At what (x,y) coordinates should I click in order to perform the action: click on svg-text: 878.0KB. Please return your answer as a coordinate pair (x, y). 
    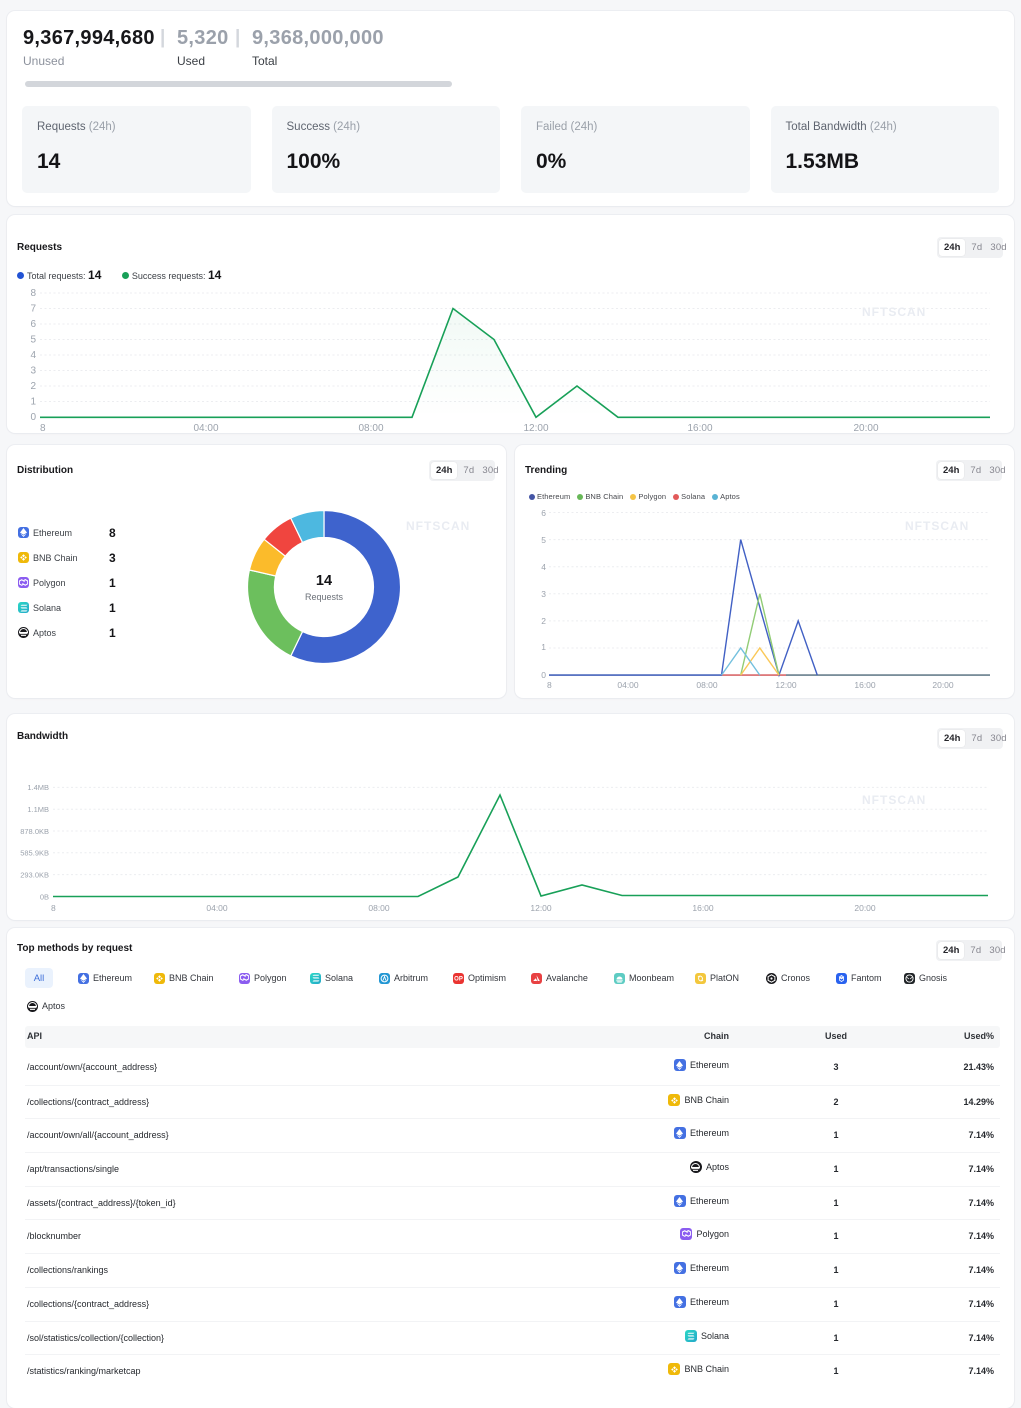
    Looking at the image, I should click on (34, 831).